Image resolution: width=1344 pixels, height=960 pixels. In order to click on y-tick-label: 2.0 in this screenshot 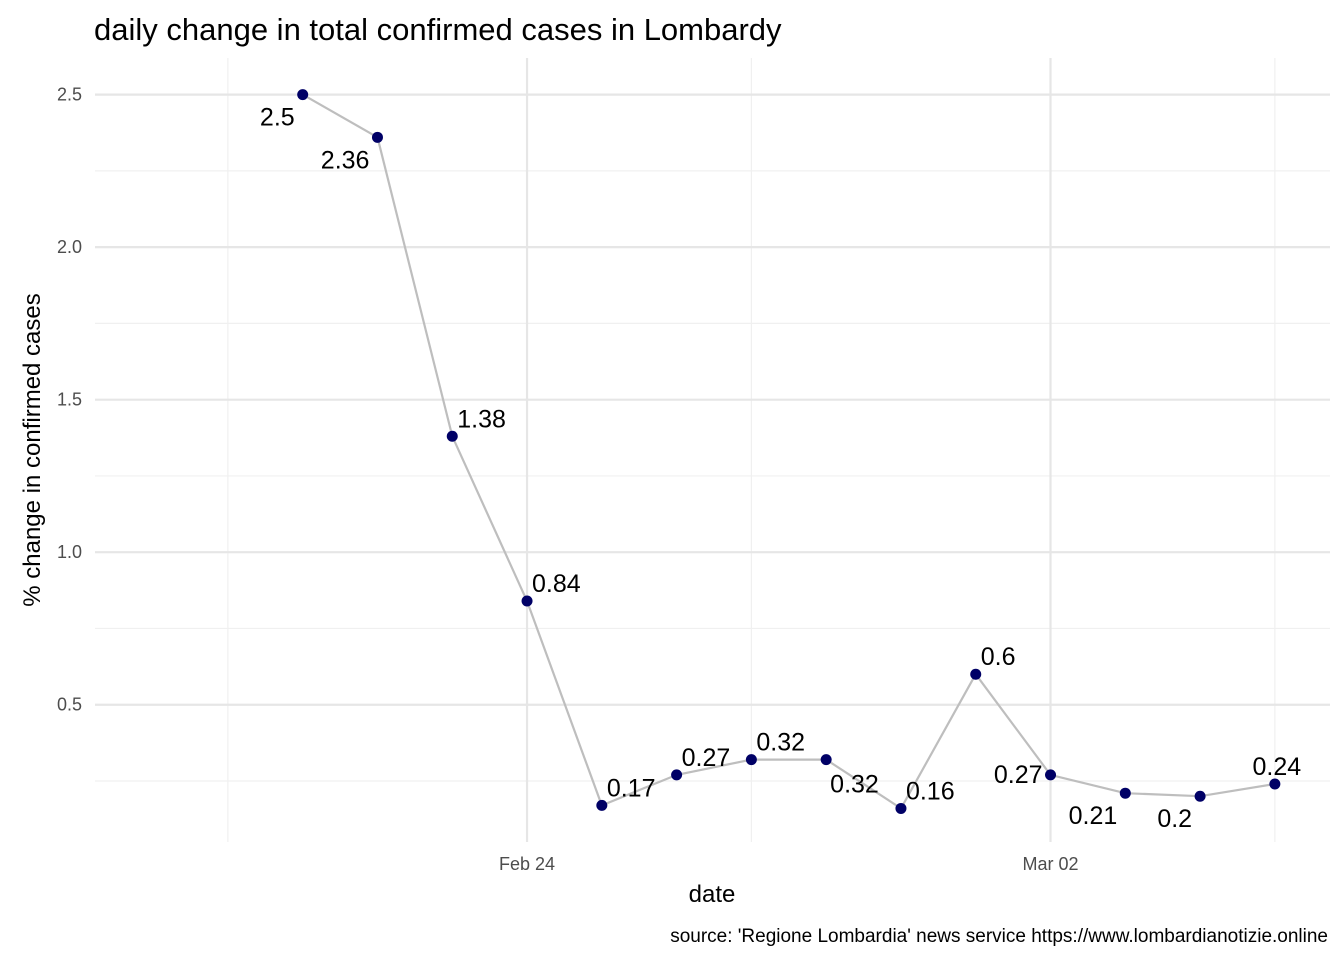, I will do `click(69, 247)`.